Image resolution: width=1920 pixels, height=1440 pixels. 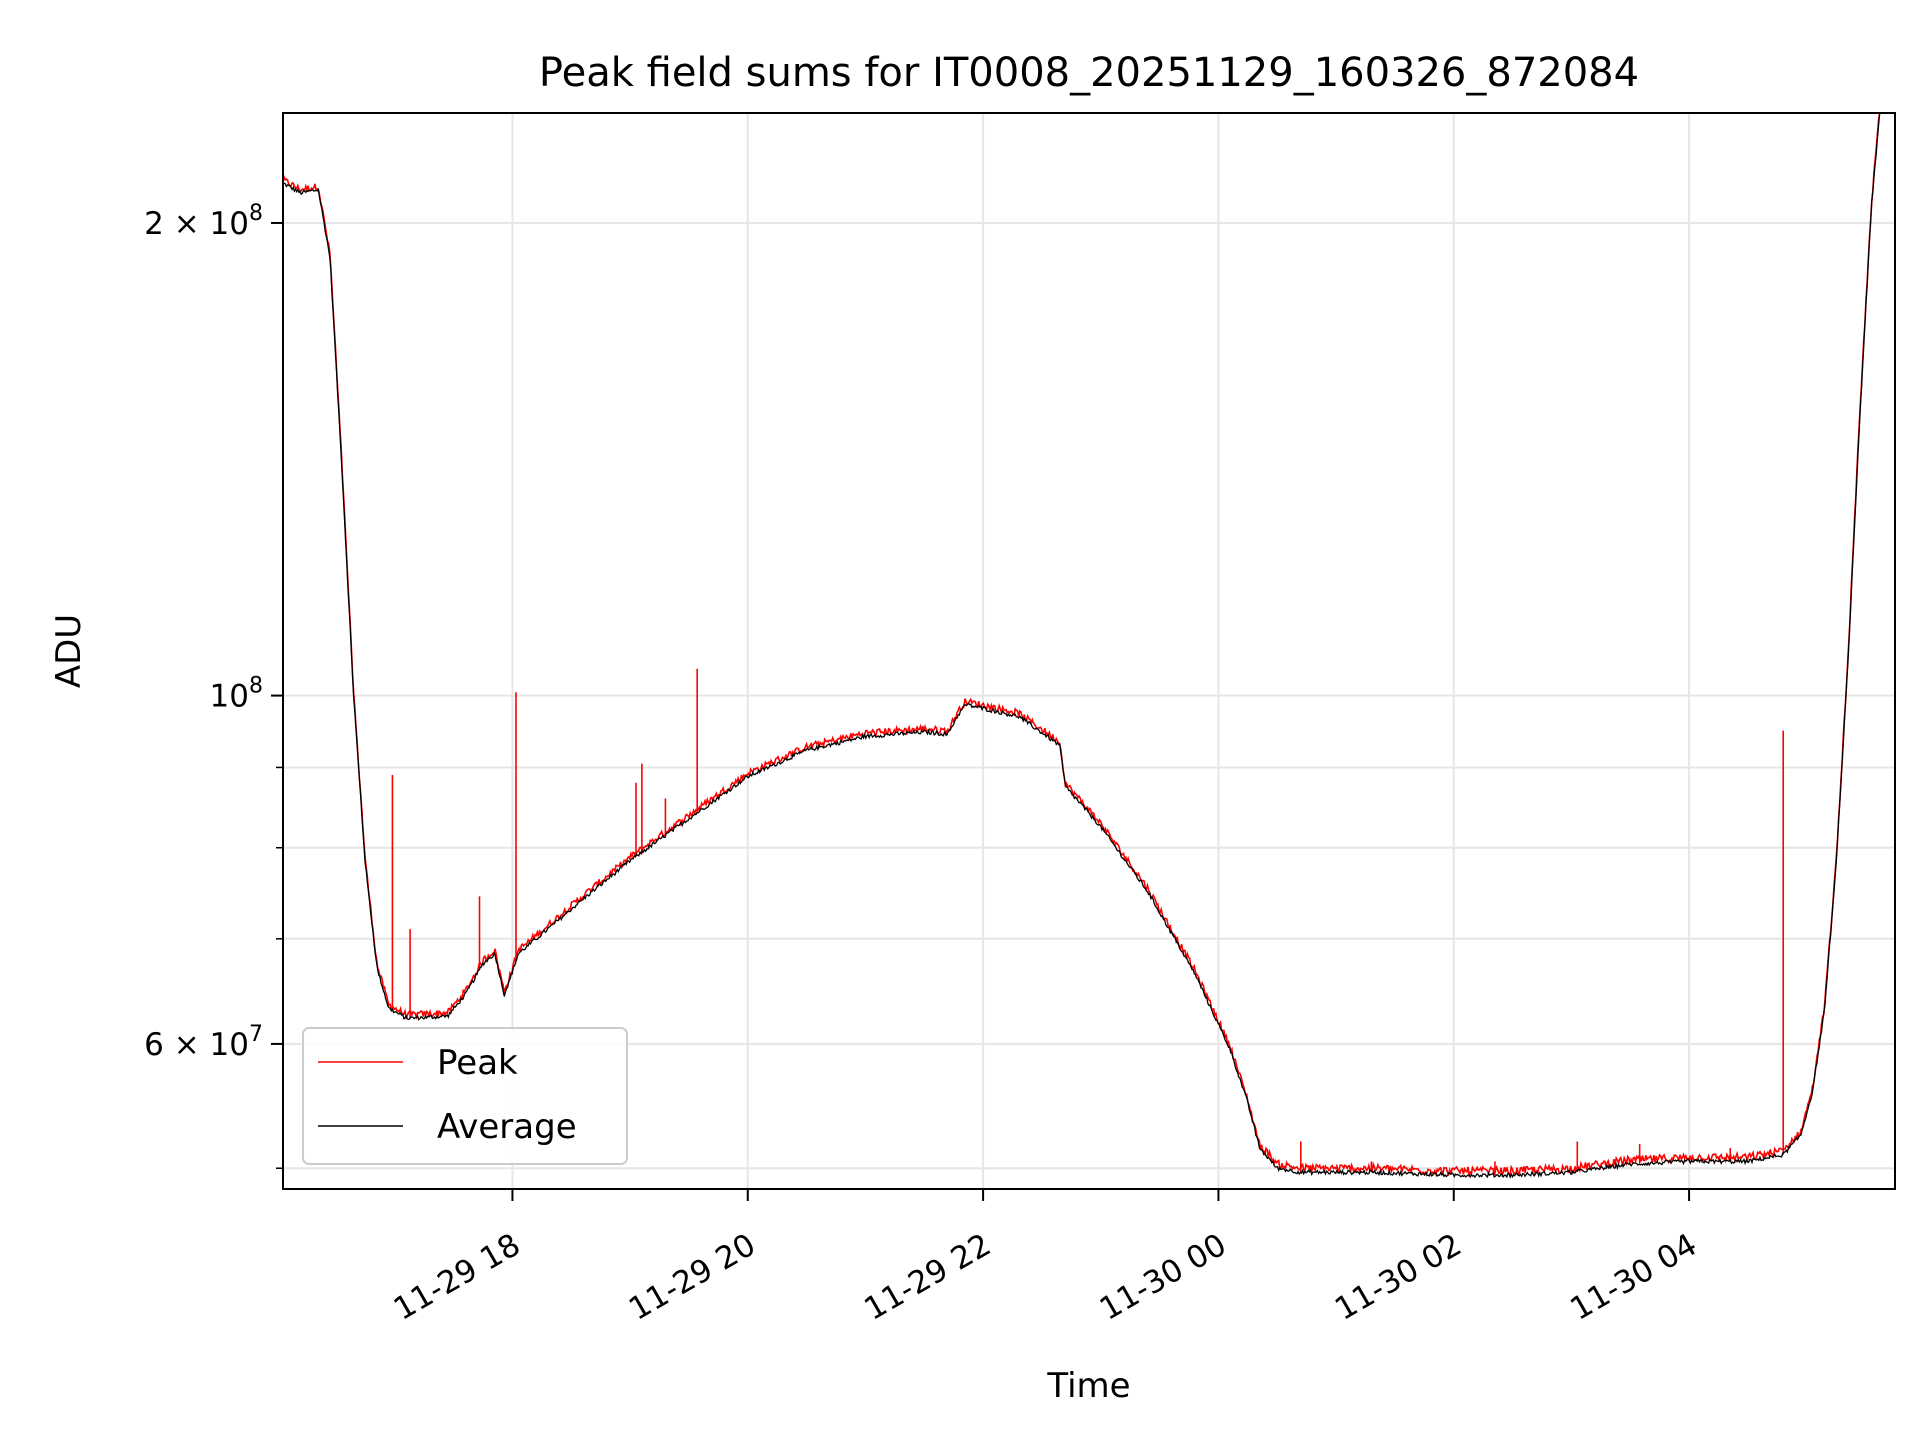 What do you see at coordinates (507, 1127) in the screenshot?
I see `legend-average-label: Average` at bounding box center [507, 1127].